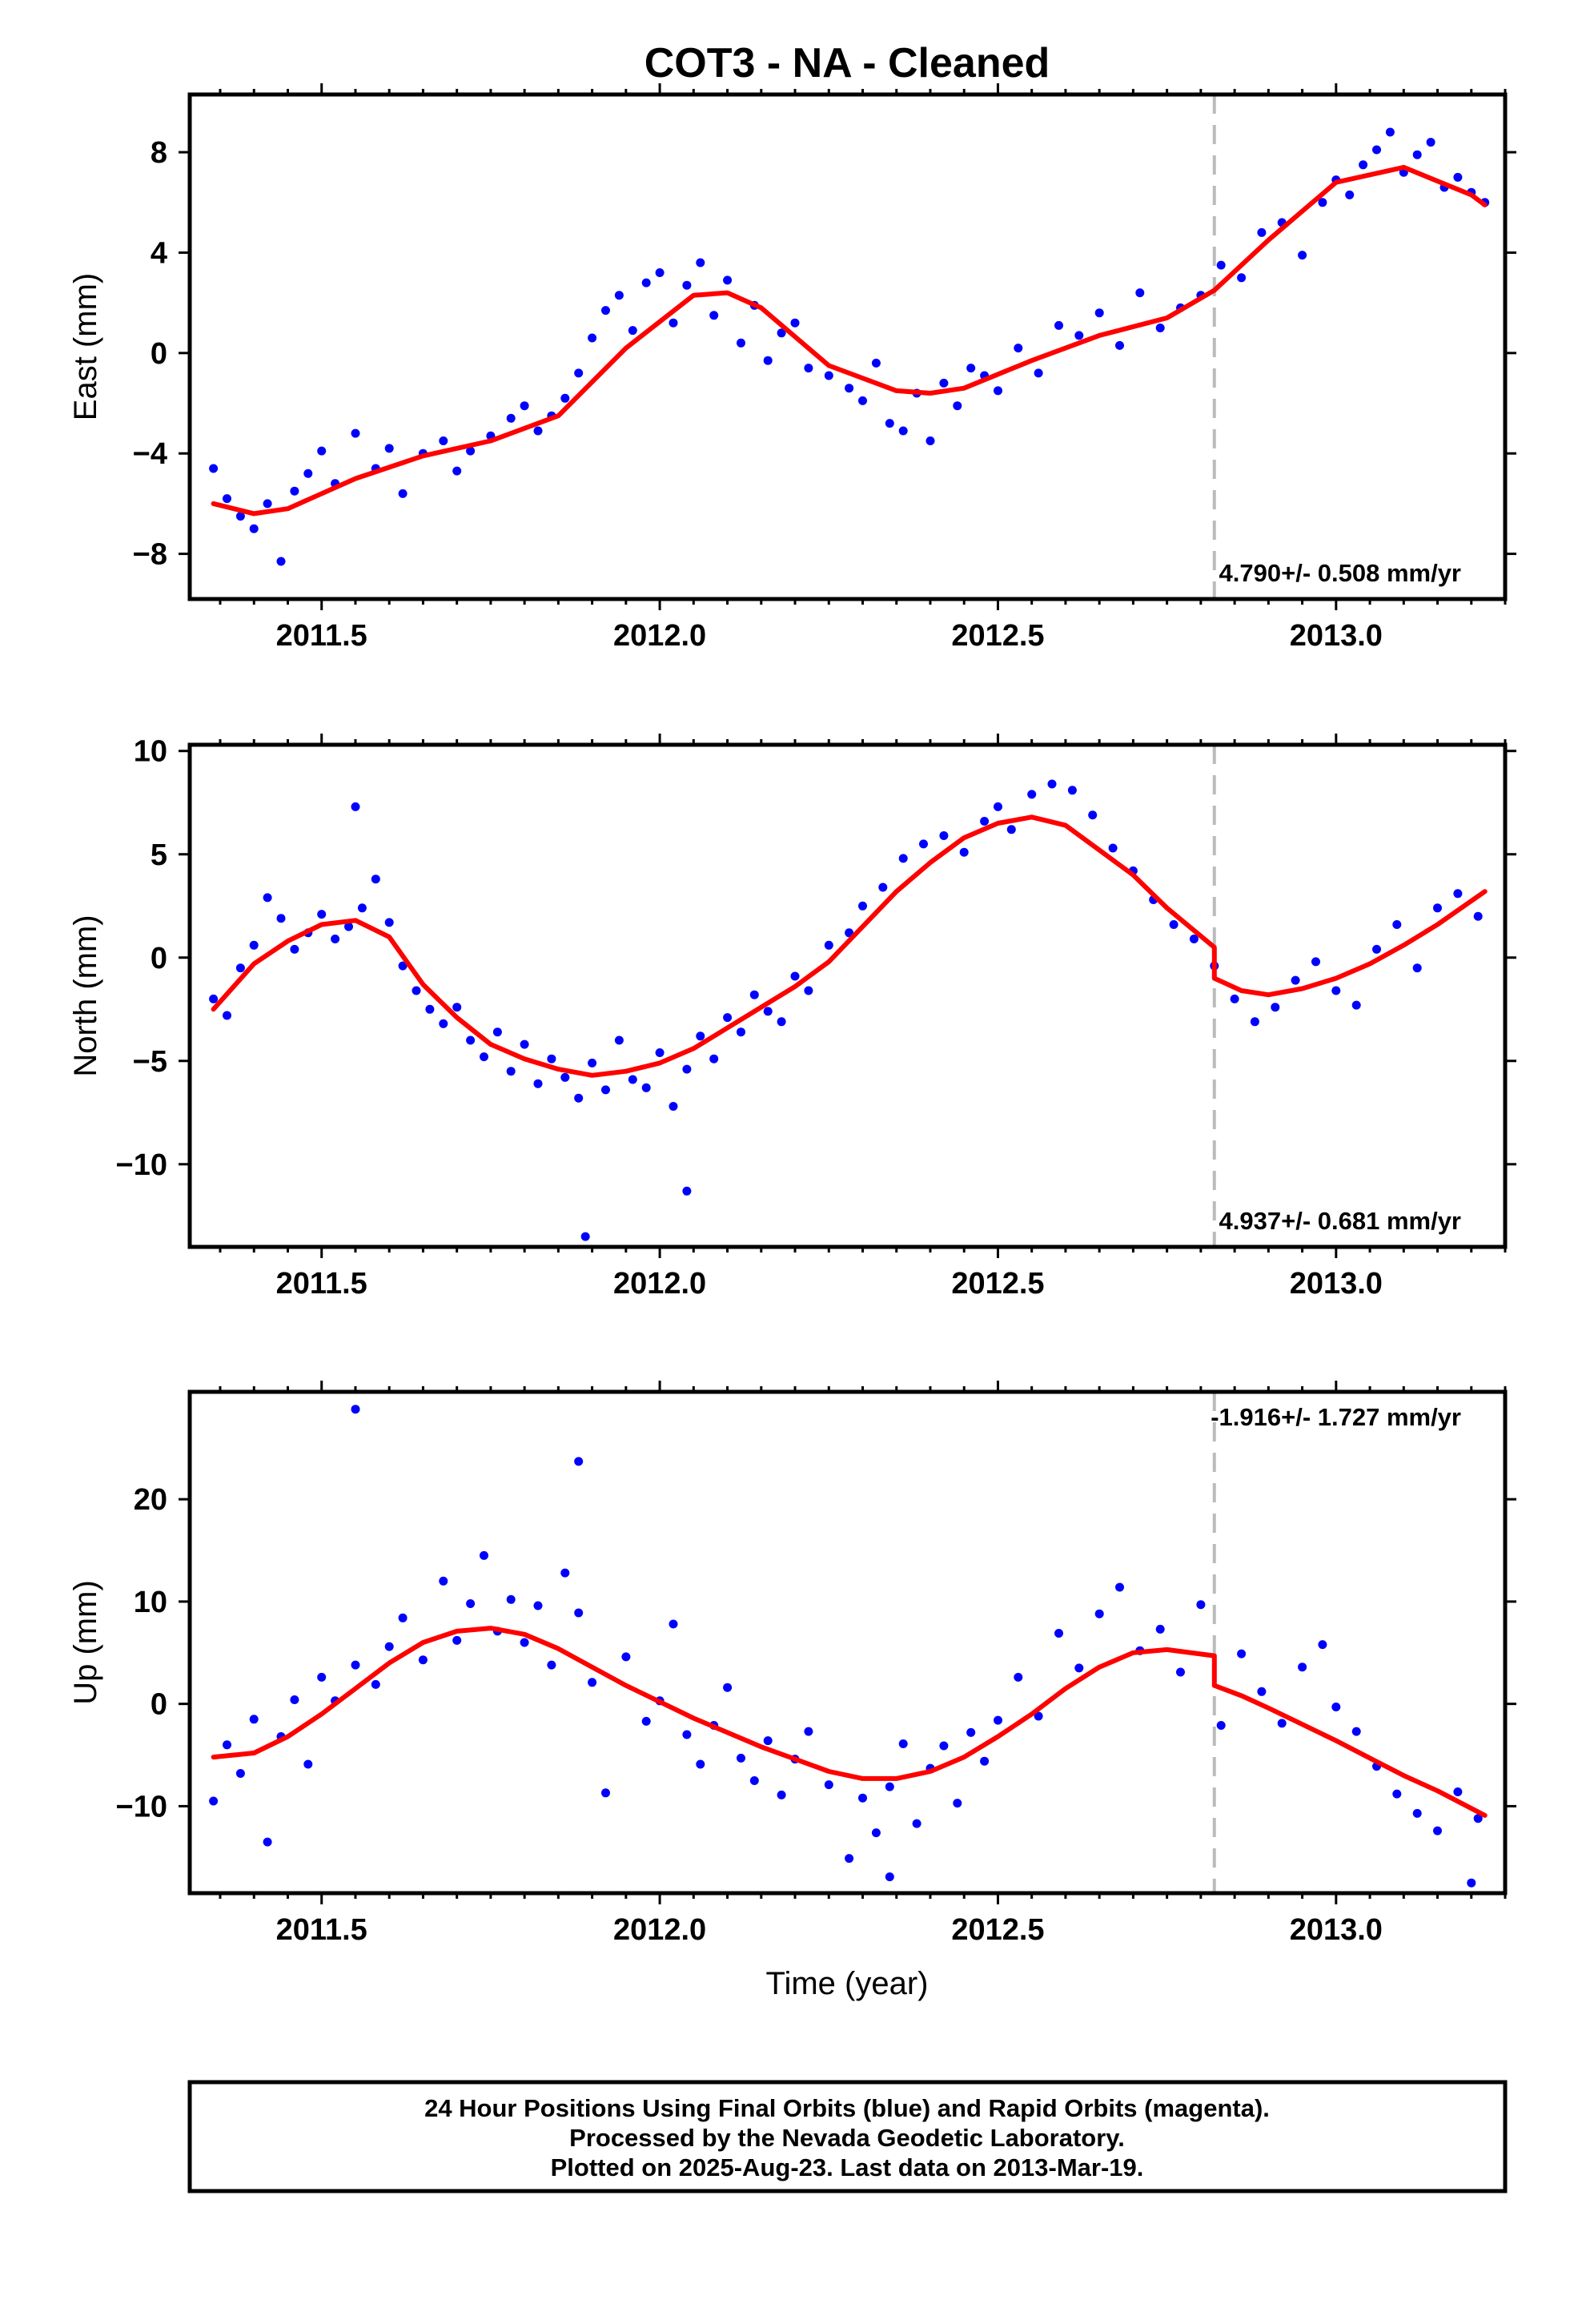 The height and width of the screenshot is (2324, 1582). Describe the element at coordinates (150, 454) in the screenshot. I see `east-y-tick-label: −4` at that location.